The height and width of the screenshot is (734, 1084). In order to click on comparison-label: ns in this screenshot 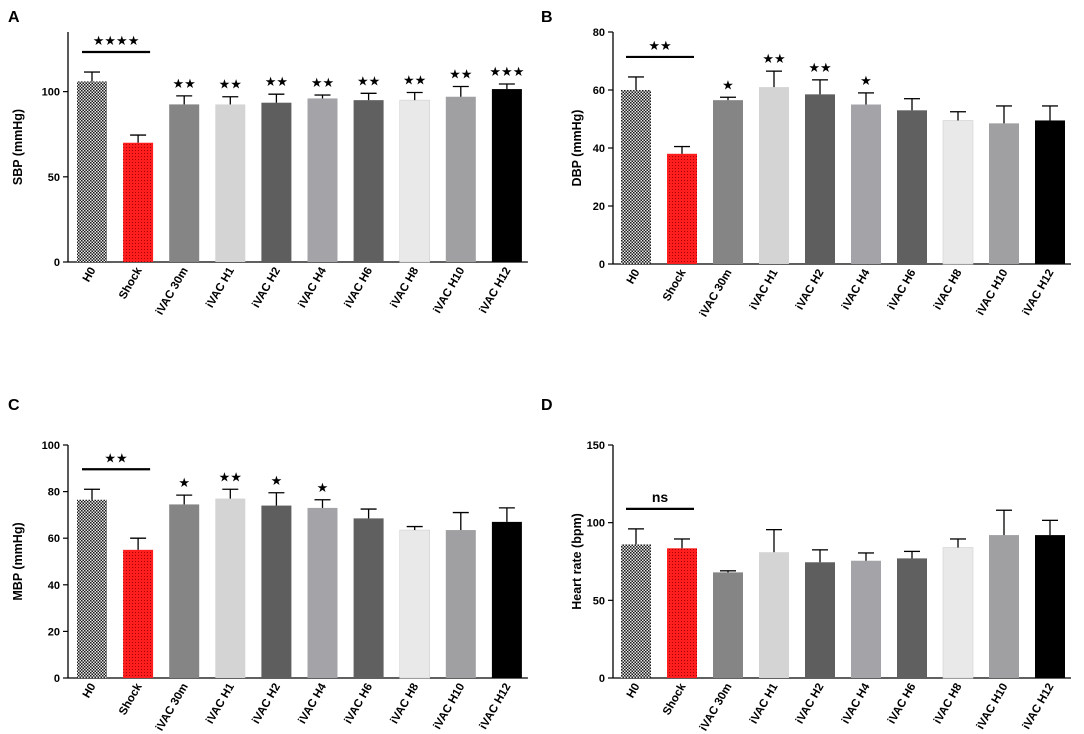, I will do `click(660, 497)`.